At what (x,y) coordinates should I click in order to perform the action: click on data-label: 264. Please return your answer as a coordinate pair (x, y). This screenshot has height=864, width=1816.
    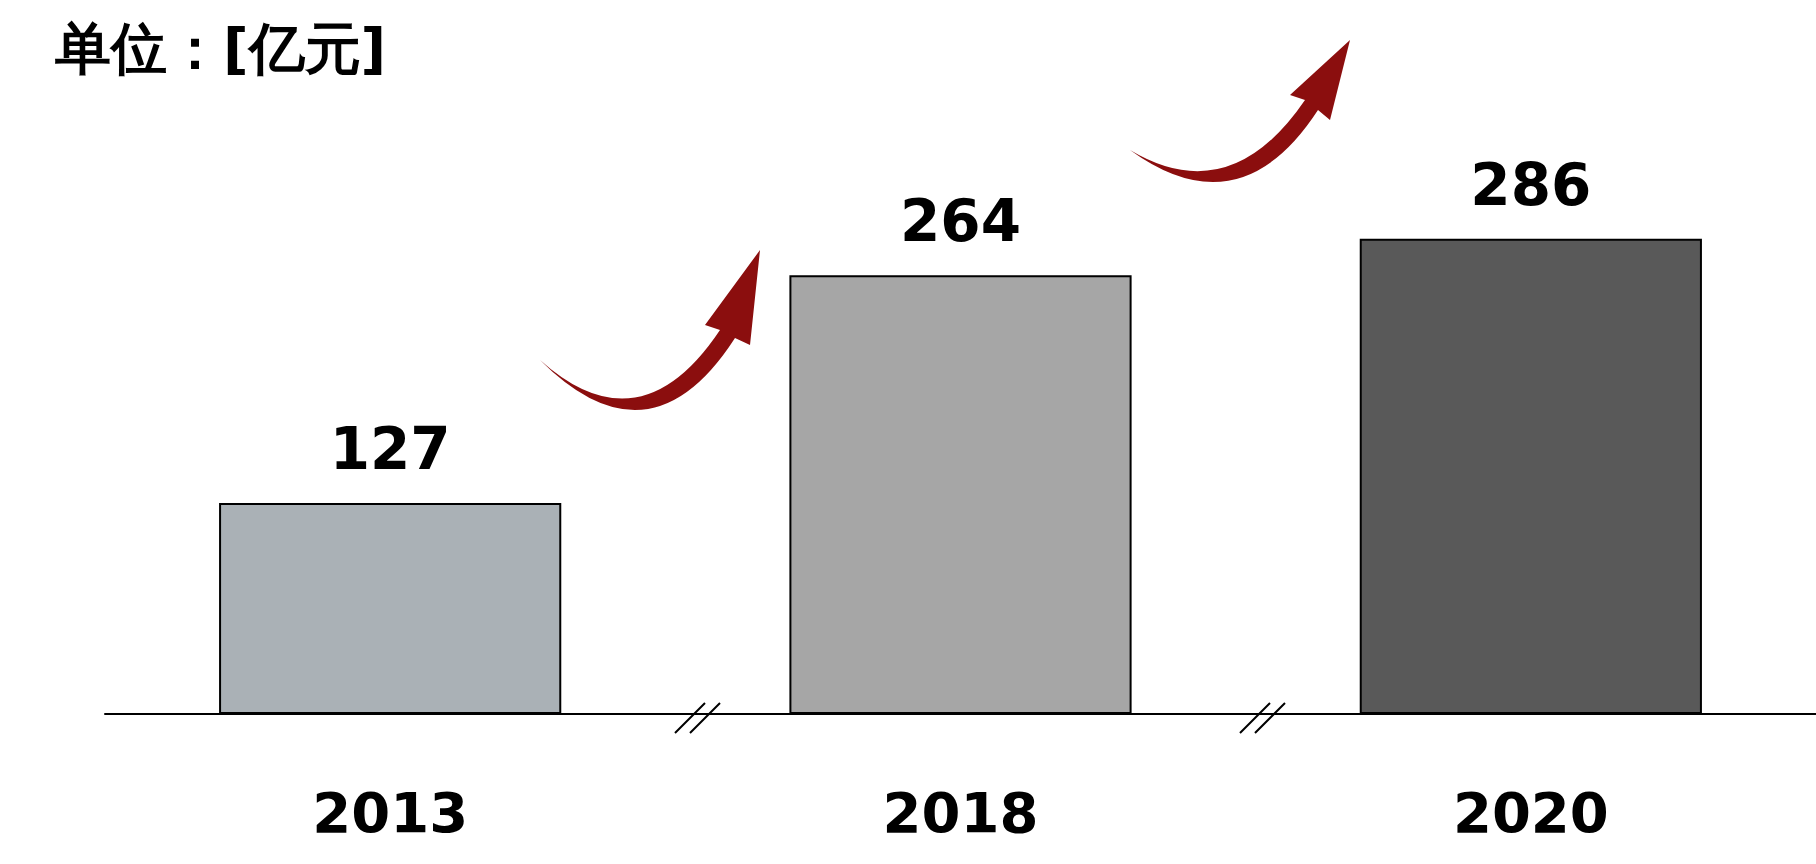
    Looking at the image, I should click on (960, 221).